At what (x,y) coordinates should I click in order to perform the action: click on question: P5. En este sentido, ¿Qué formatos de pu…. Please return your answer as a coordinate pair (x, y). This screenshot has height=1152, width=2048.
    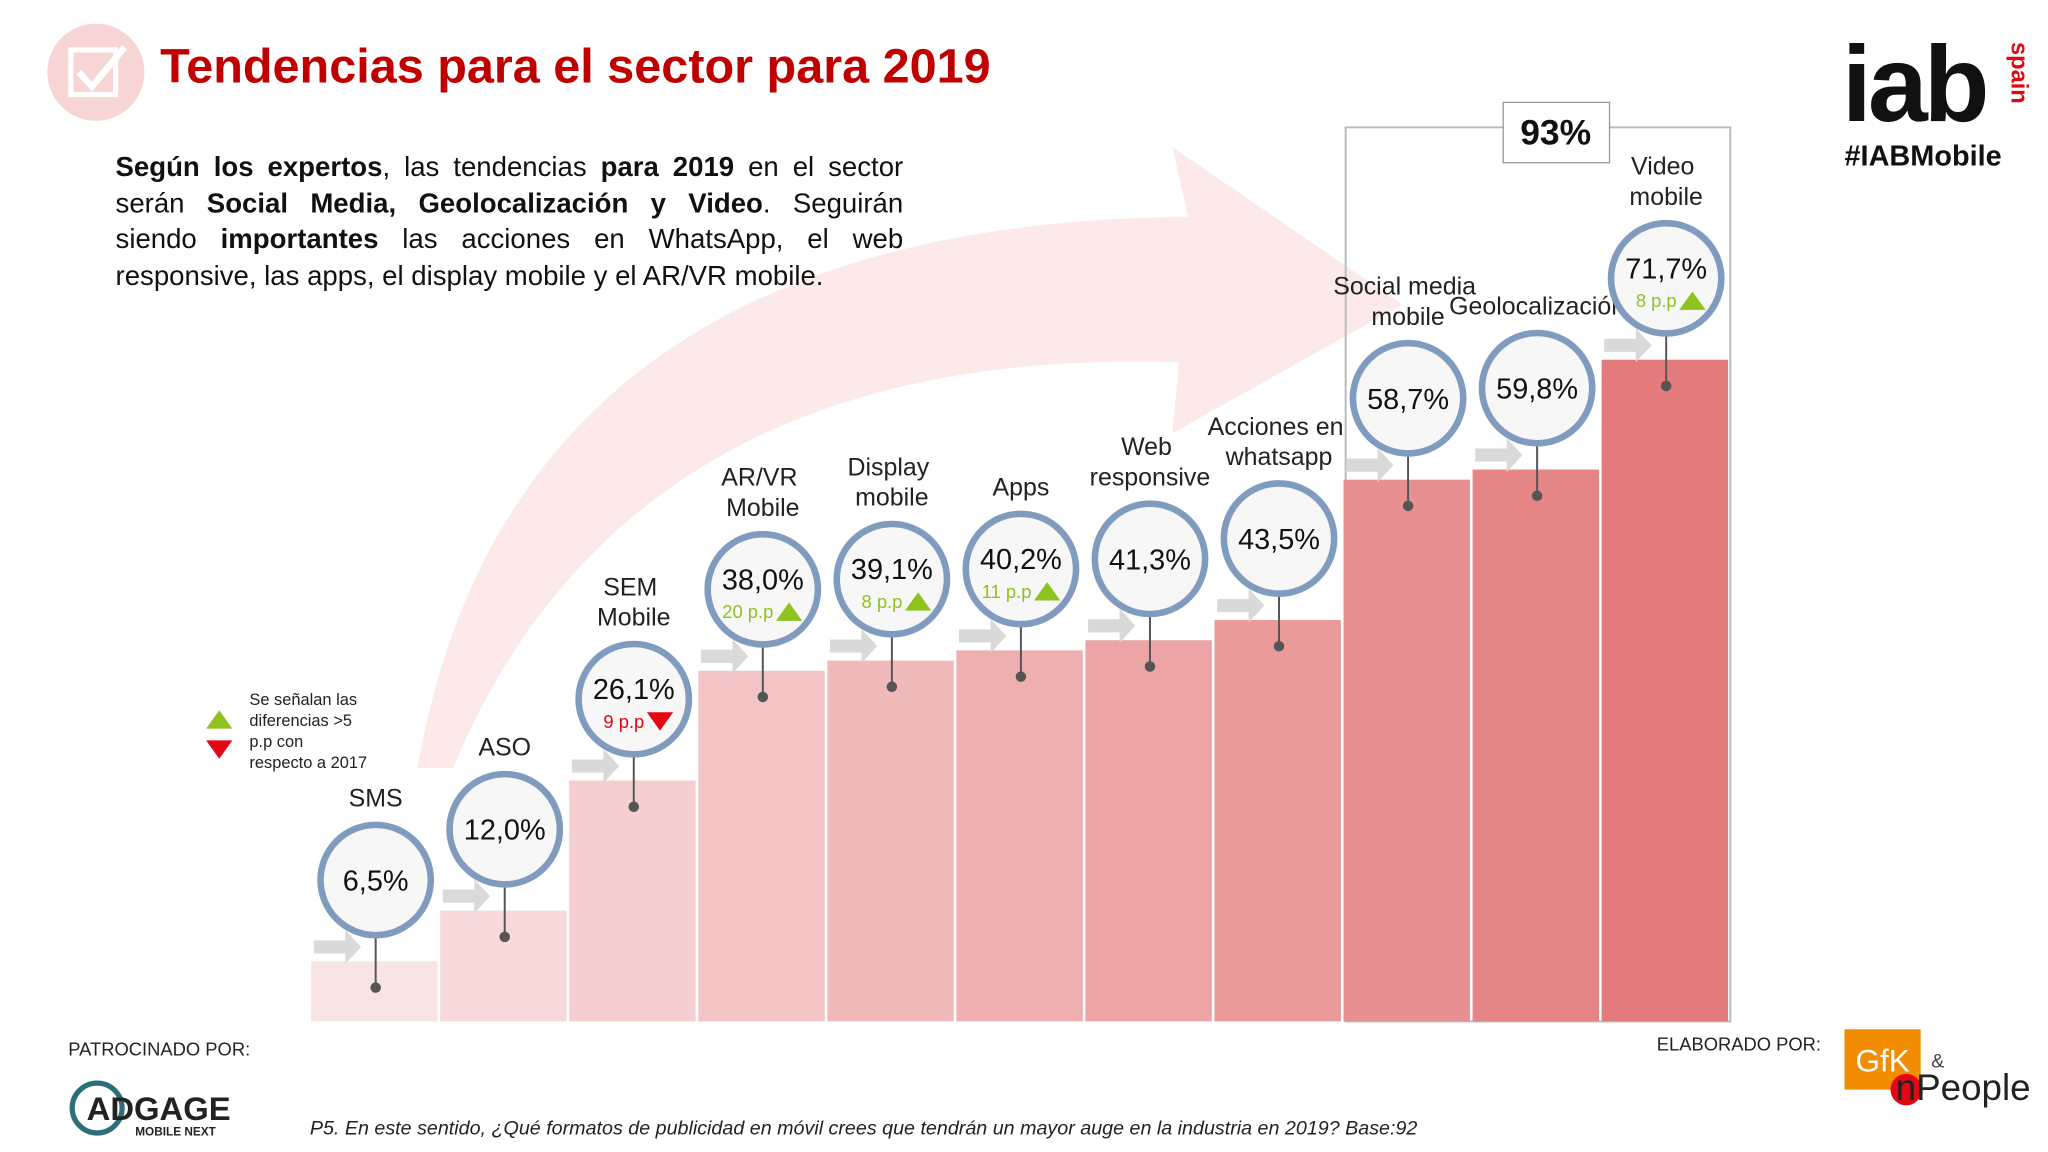
    Looking at the image, I should click on (864, 1128).